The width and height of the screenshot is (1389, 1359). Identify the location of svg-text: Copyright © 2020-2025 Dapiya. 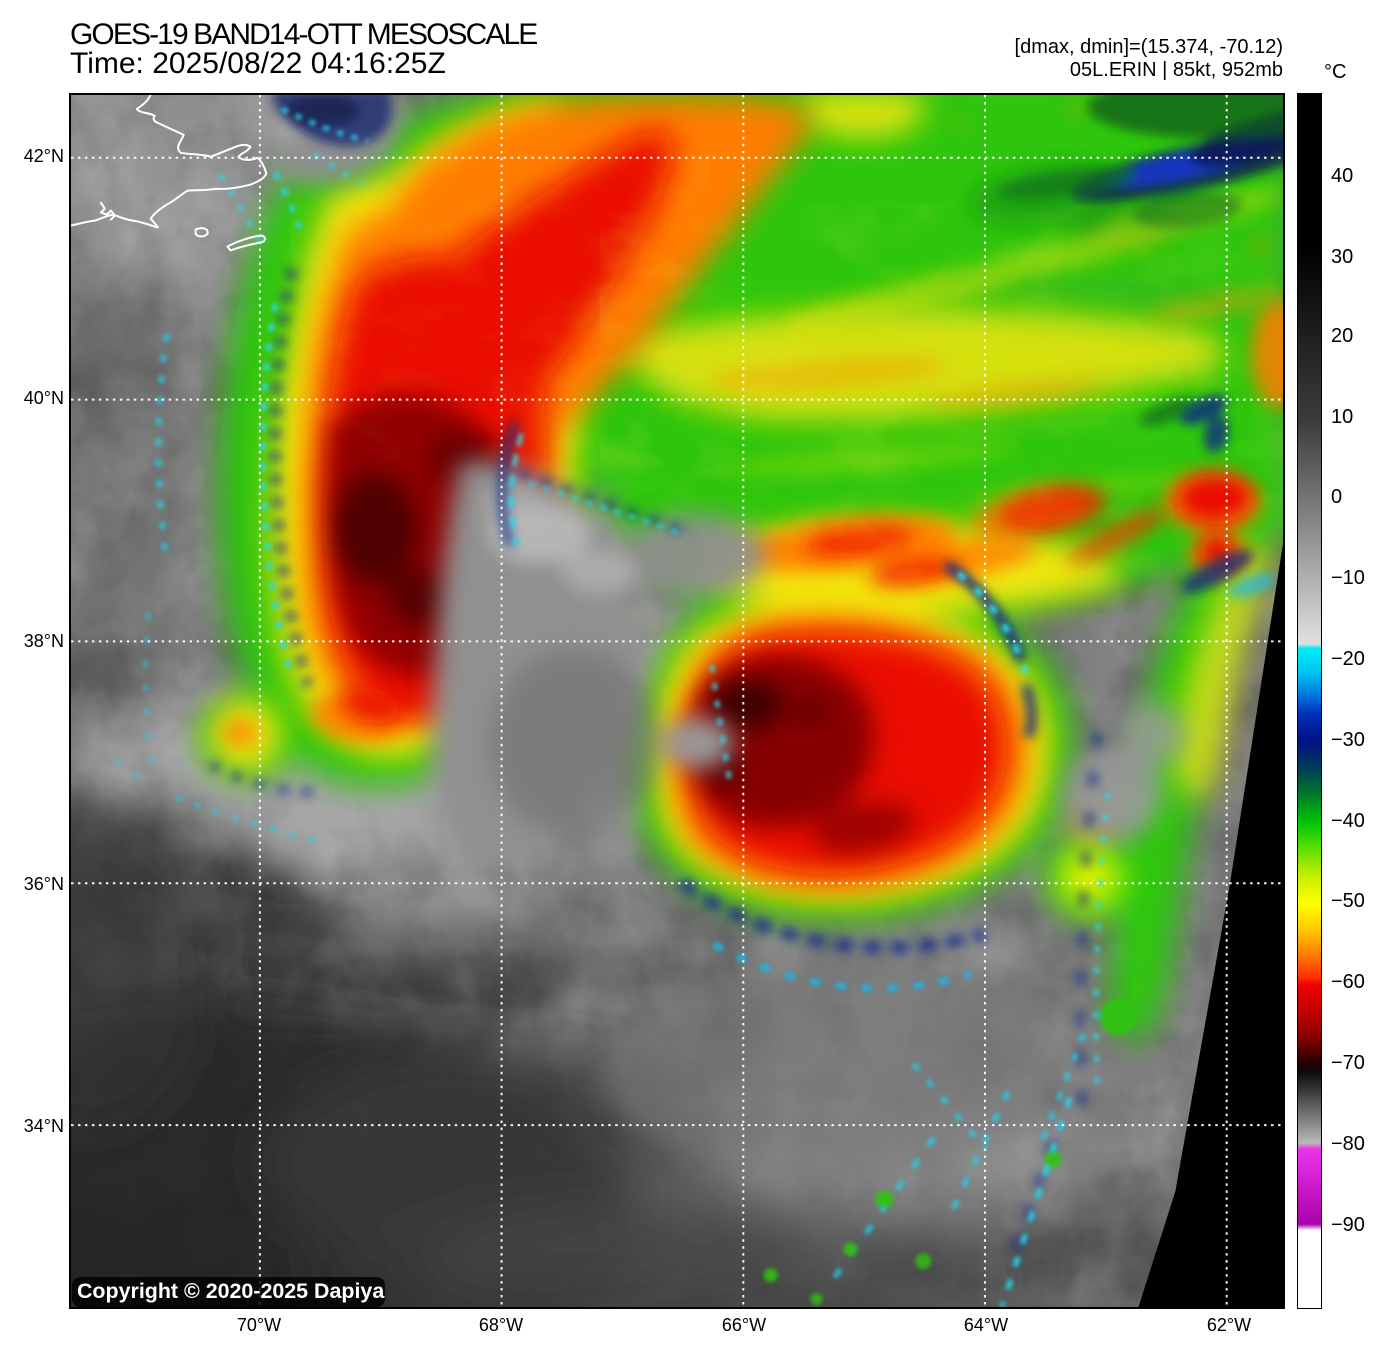
(231, 1291).